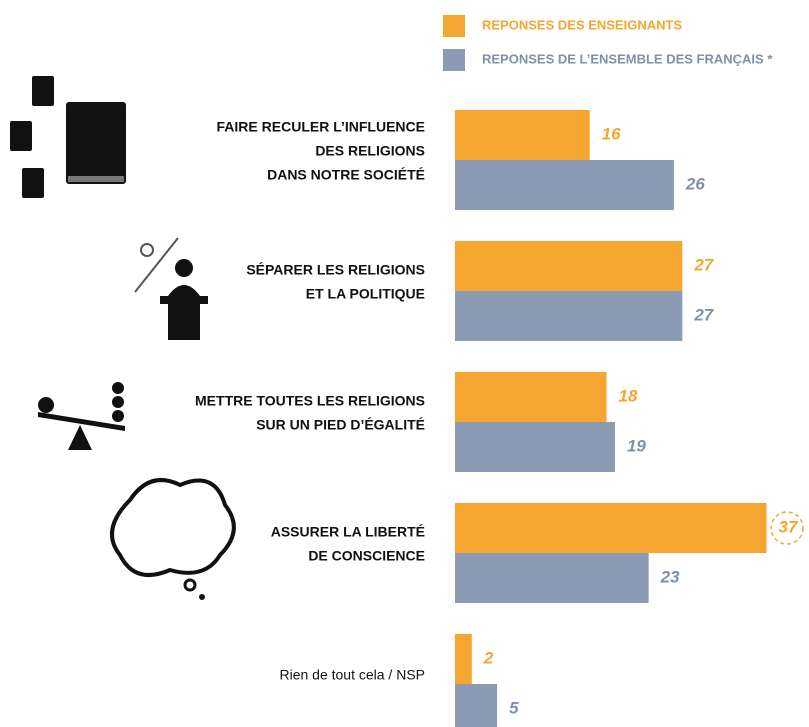 This screenshot has width=809, height=727. Describe the element at coordinates (365, 294) in the screenshot. I see `category-label: ET LA POLITIQUE` at that location.